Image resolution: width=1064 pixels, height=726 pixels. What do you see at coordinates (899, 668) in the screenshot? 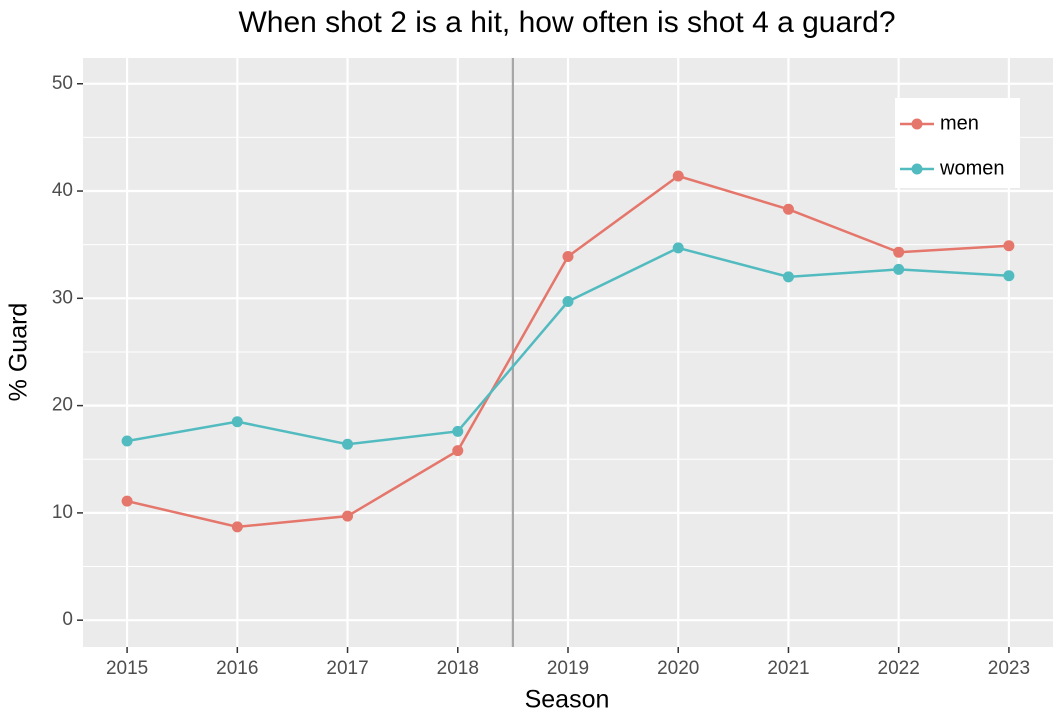
I see `x-tick-label: 2022` at bounding box center [899, 668].